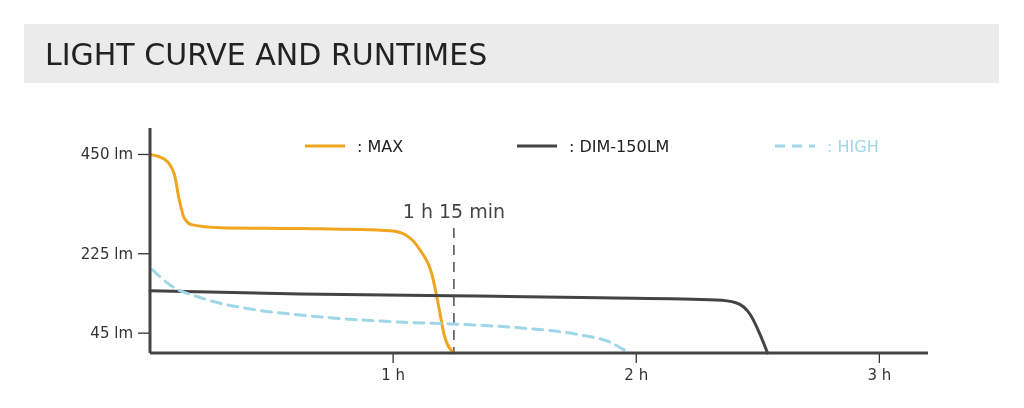 Image resolution: width=1024 pixels, height=408 pixels. I want to click on x-tick-label: 2 h, so click(636, 375).